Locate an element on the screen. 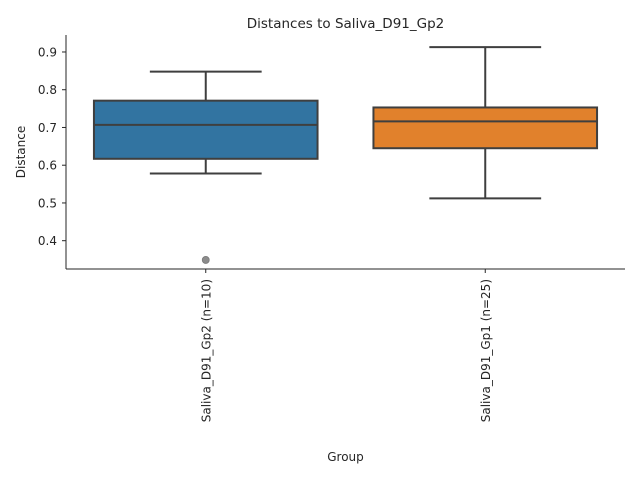 The image size is (640, 480). y-tick-label: 0.7 is located at coordinates (47, 128).